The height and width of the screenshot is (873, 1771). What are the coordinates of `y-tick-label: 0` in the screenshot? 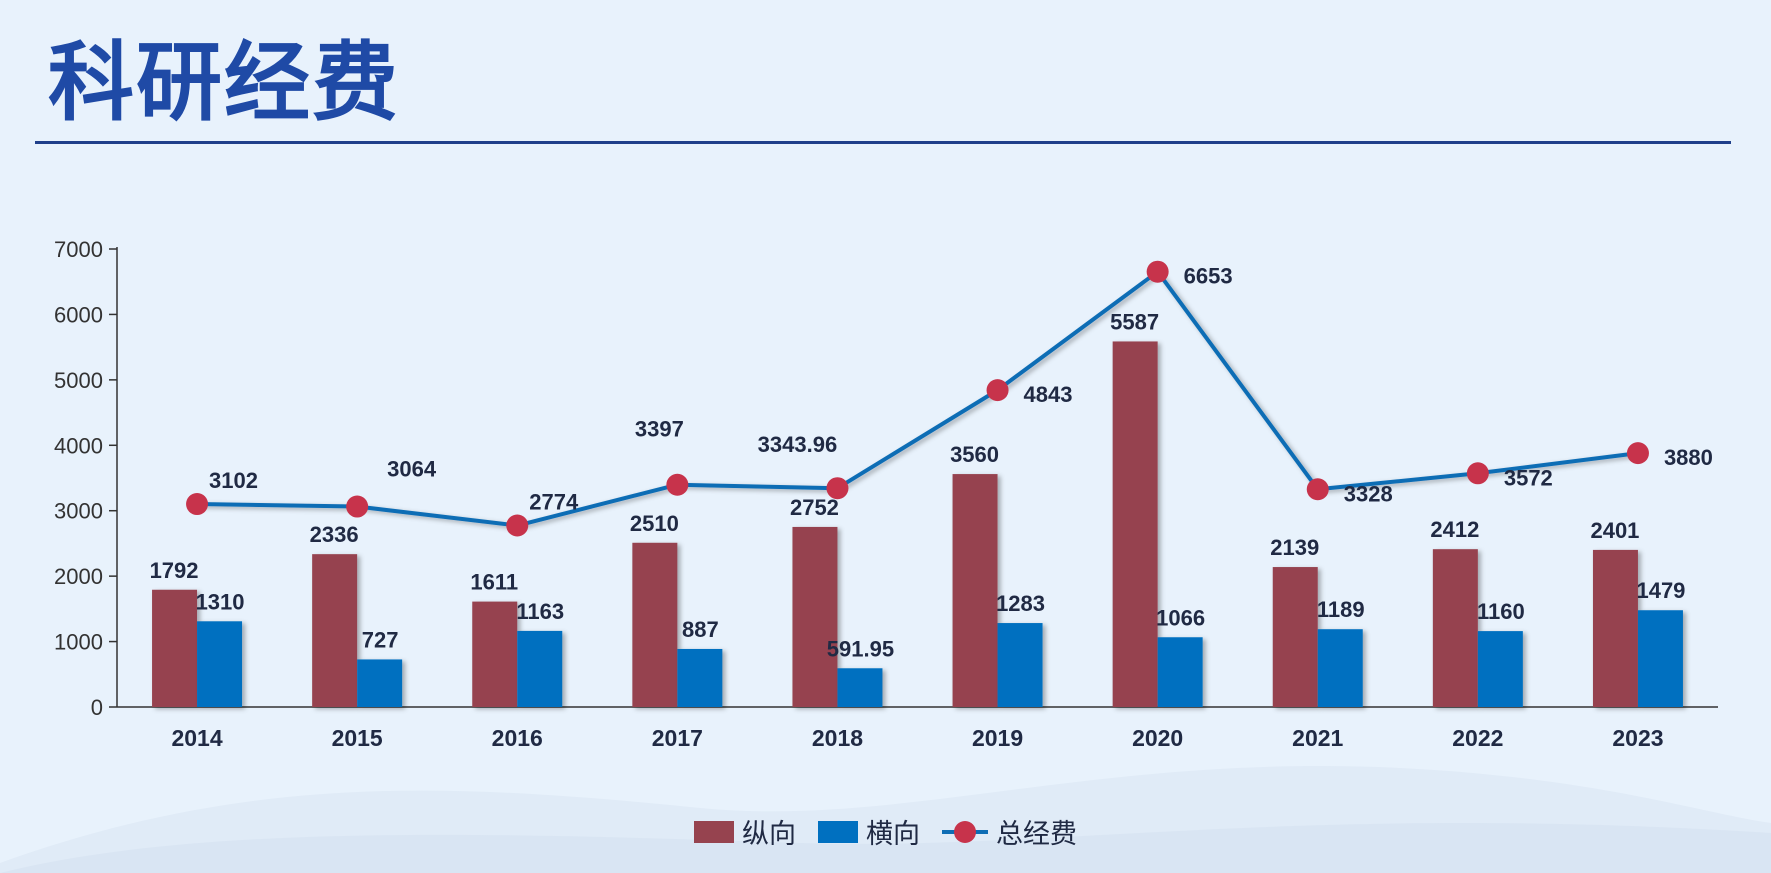 It's located at (97, 707).